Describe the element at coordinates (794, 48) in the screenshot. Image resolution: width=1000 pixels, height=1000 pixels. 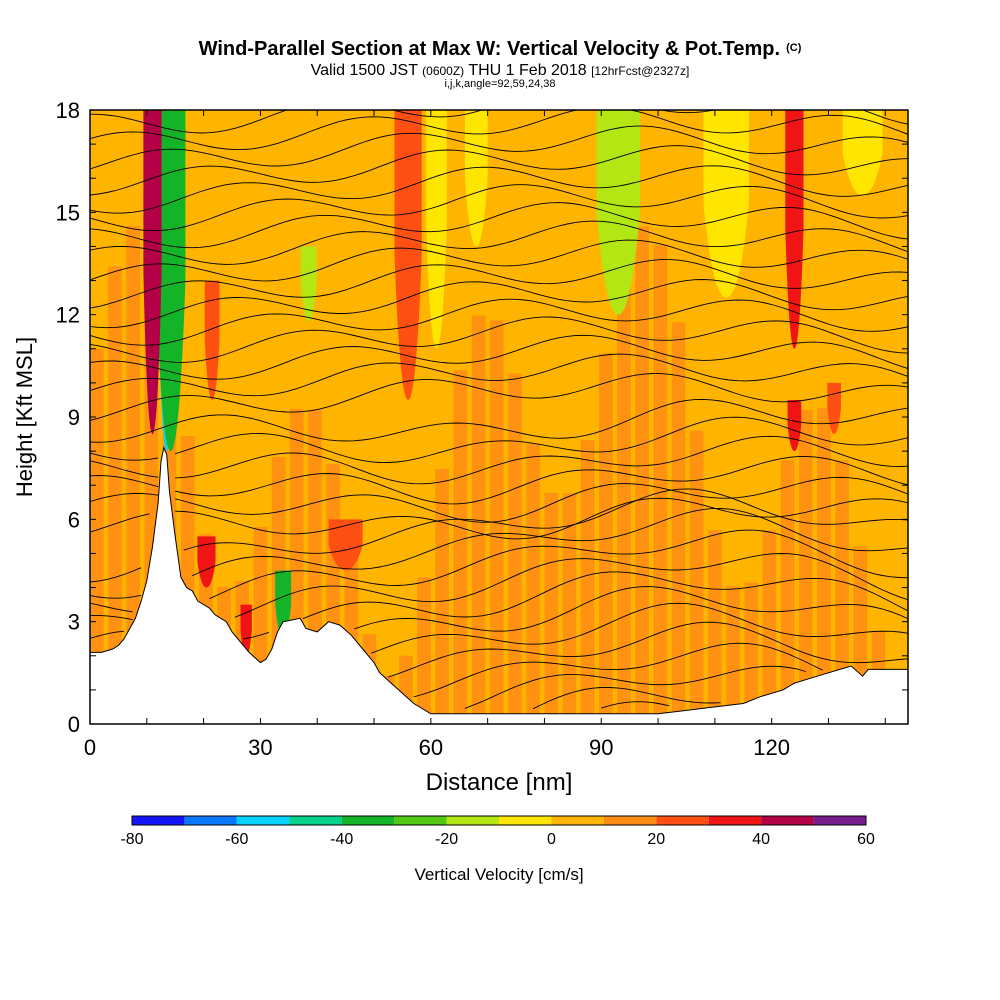
I see `copyright-mark: (C)` at that location.